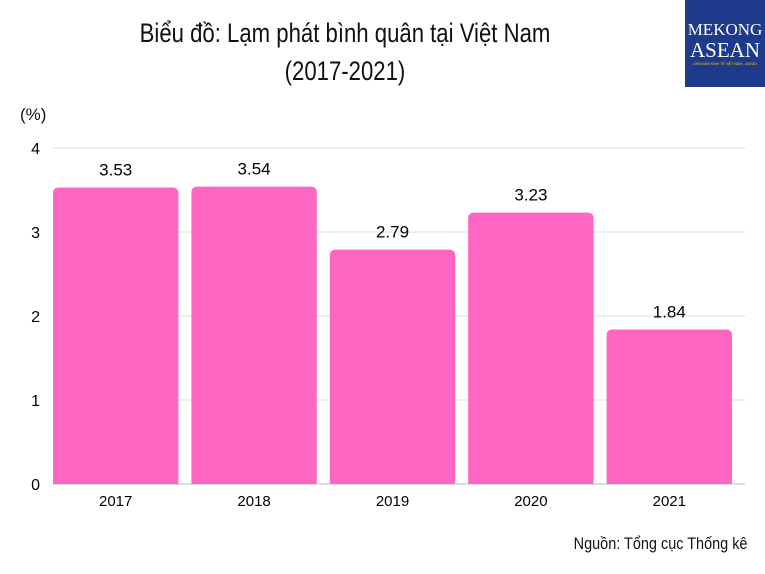 This screenshot has width=765, height=574. Describe the element at coordinates (115, 501) in the screenshot. I see `x-tick-label: 2017` at that location.